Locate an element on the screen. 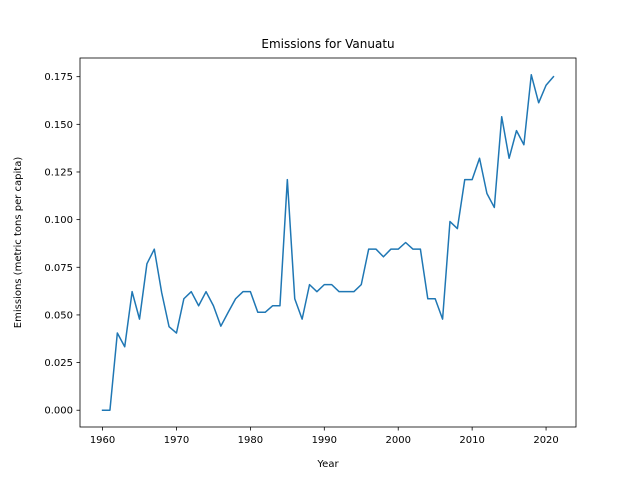 Image resolution: width=640 pixels, height=480 pixels. y-tick-label: 0.050 is located at coordinates (58, 315).